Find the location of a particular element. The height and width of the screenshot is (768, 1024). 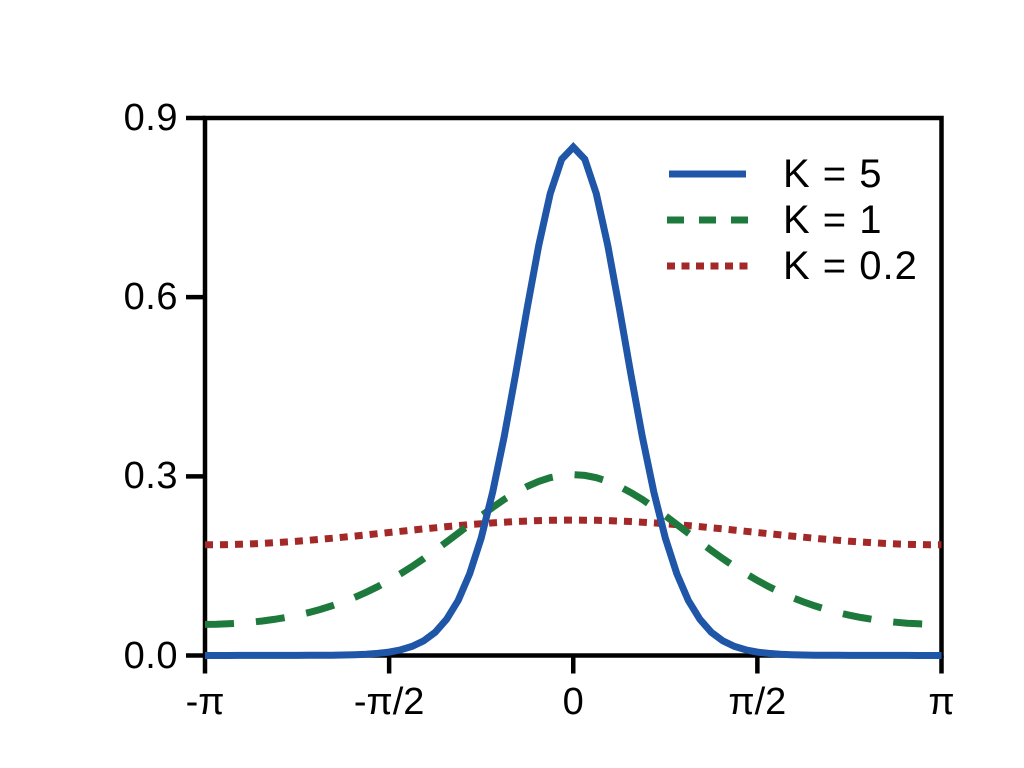

legend-solid-line-icon is located at coordinates (707, 174).